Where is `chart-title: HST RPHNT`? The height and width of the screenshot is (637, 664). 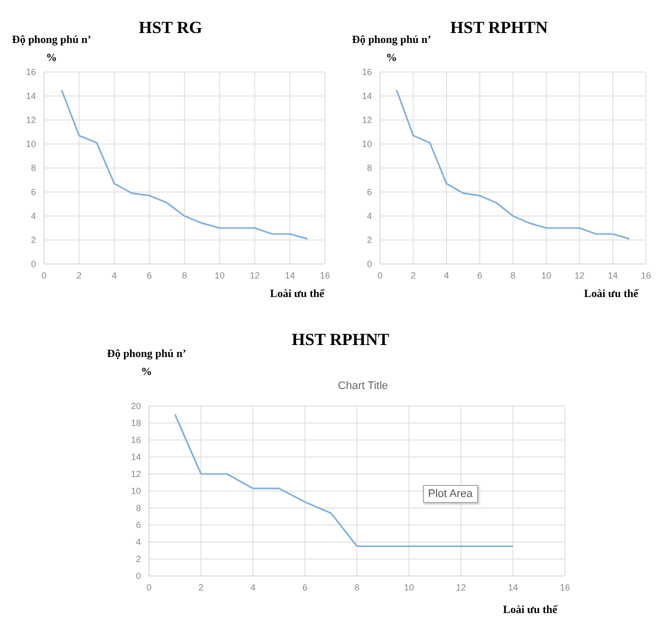 chart-title: HST RPHNT is located at coordinates (341, 339).